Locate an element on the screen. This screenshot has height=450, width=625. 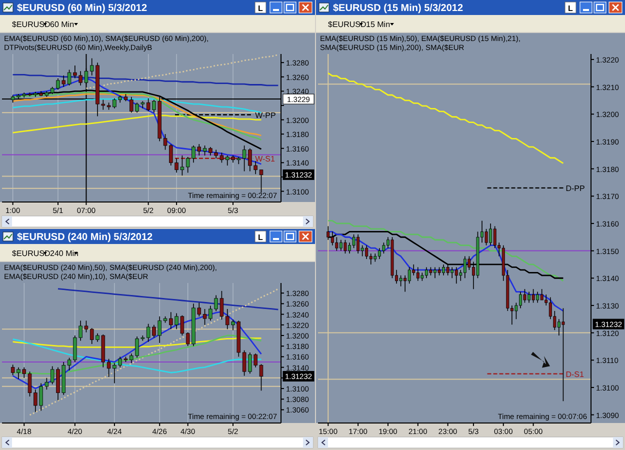
ref-line-label: W-PP is located at coordinates (265, 115).